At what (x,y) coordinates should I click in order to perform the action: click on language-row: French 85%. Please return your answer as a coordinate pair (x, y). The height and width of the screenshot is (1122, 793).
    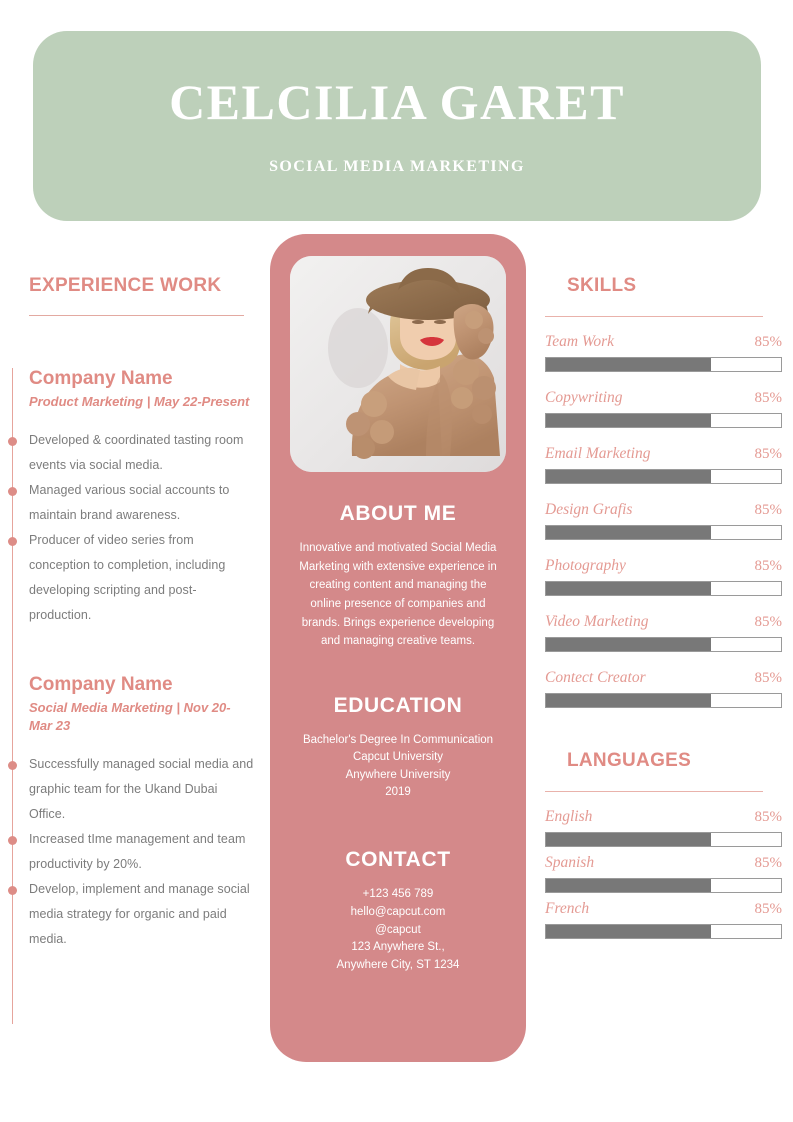
    Looking at the image, I should click on (663, 909).